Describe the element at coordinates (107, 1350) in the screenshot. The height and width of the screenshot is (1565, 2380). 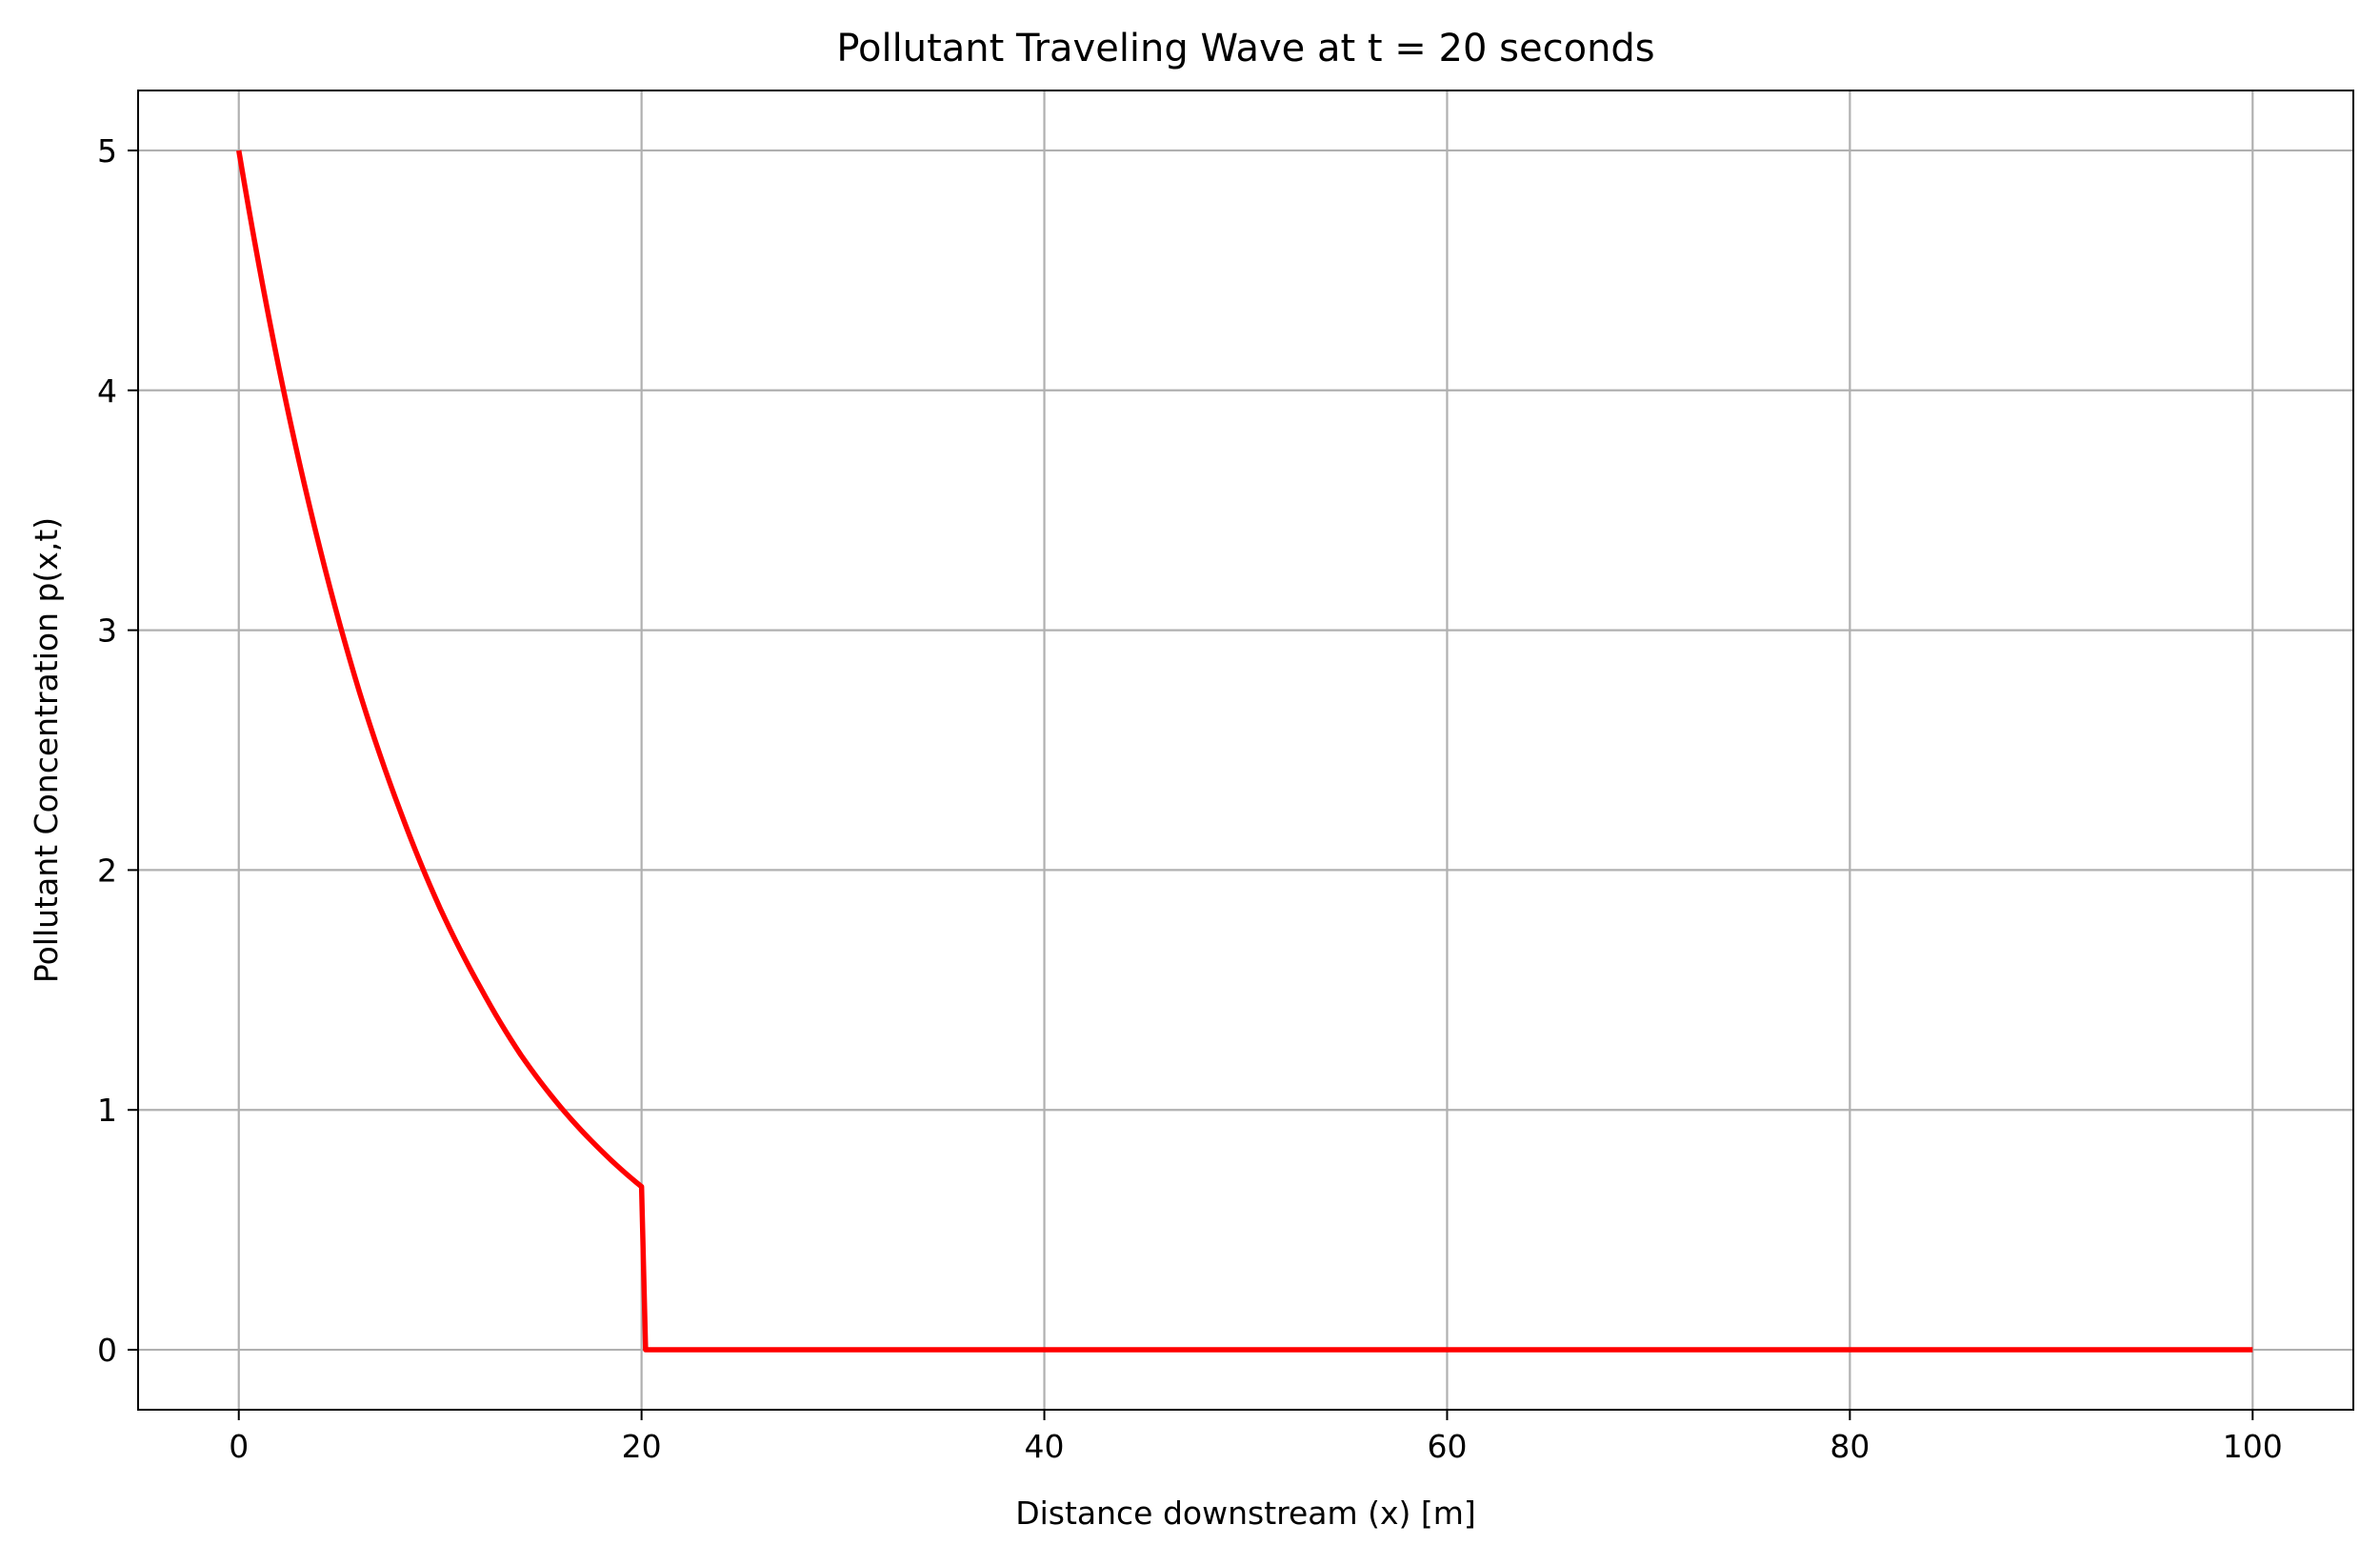
I see `y-tick-label: 0` at that location.